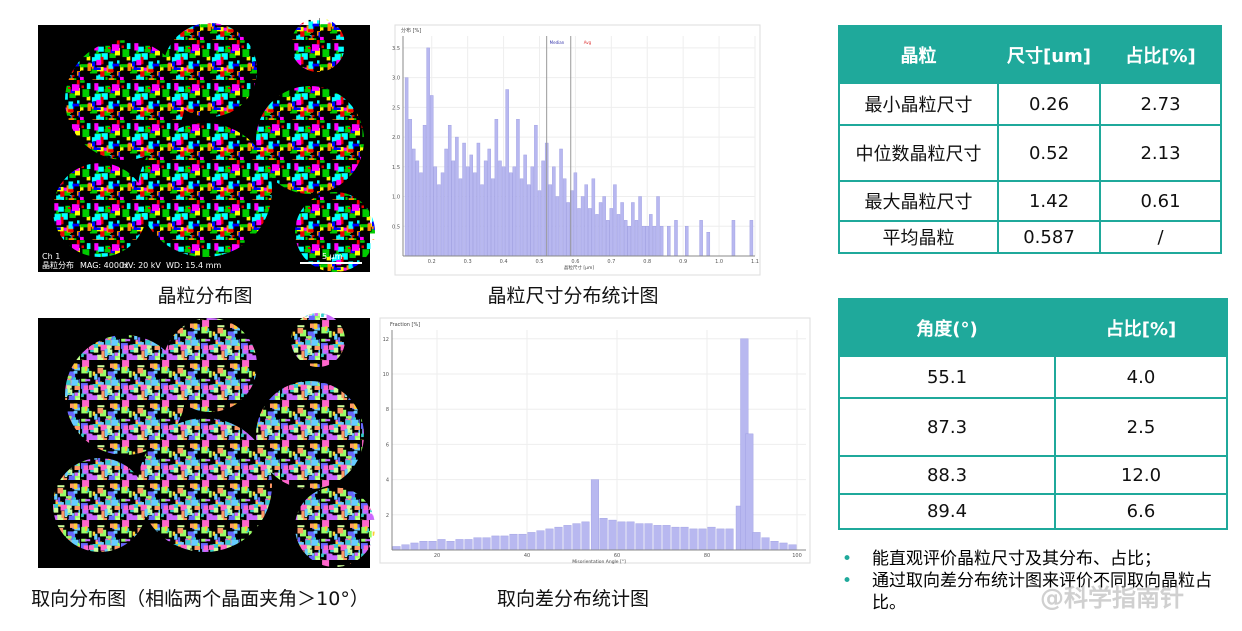 This screenshot has width=1242, height=631. Describe the element at coordinates (611, 262) in the screenshot. I see `x-tick-label: 0.7` at that location.